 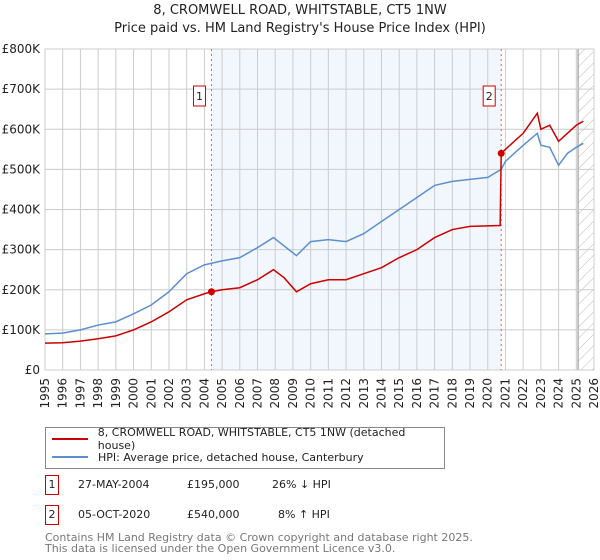 What do you see at coordinates (22, 129) in the screenshot?
I see `y-tick-label: £600K` at bounding box center [22, 129].